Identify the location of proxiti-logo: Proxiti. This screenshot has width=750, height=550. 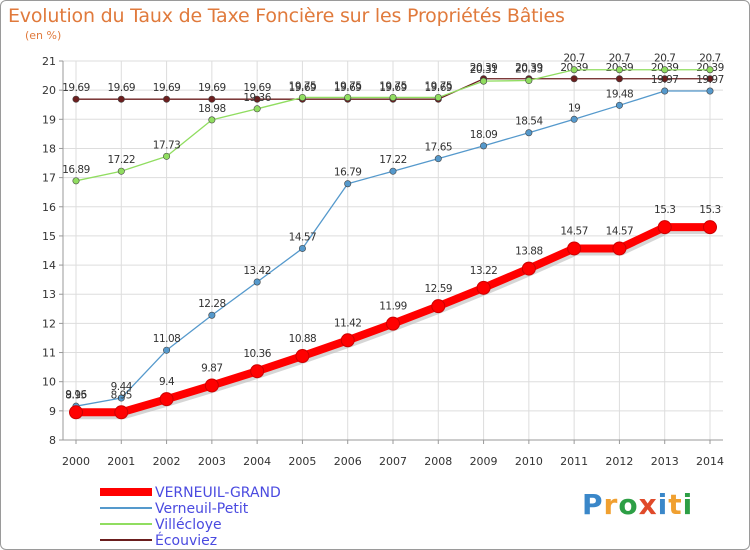
(637, 504).